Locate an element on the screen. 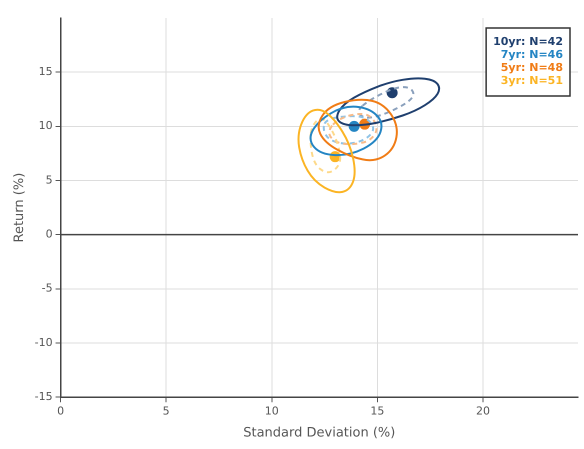 This screenshot has height=449, width=584. text: 5yr: N=48 is located at coordinates (531, 67).